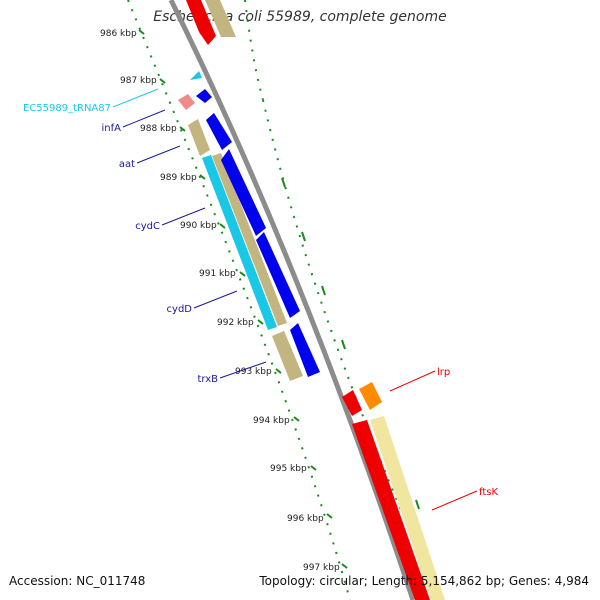 Image resolution: width=600 pixels, height=600 pixels. Describe the element at coordinates (186, 102) in the screenshot. I see `pink-feature` at that location.